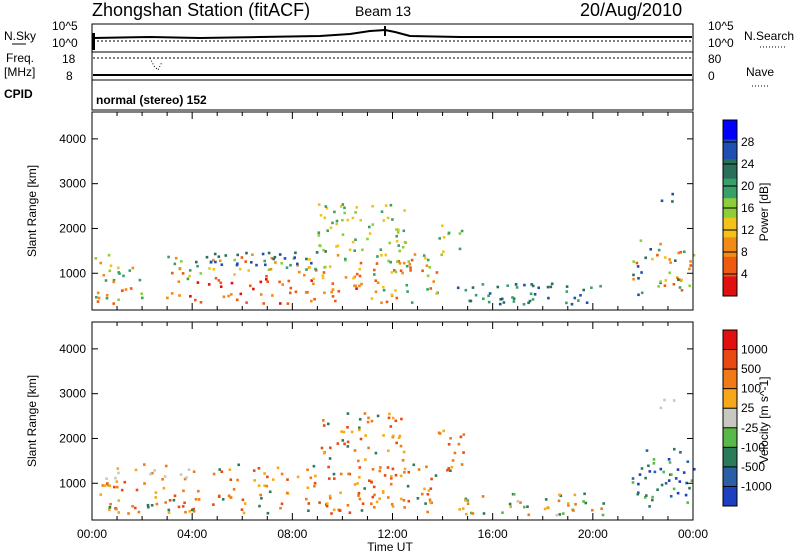  What do you see at coordinates (383, 11) in the screenshot?
I see `beam-label: Beam 13` at bounding box center [383, 11].